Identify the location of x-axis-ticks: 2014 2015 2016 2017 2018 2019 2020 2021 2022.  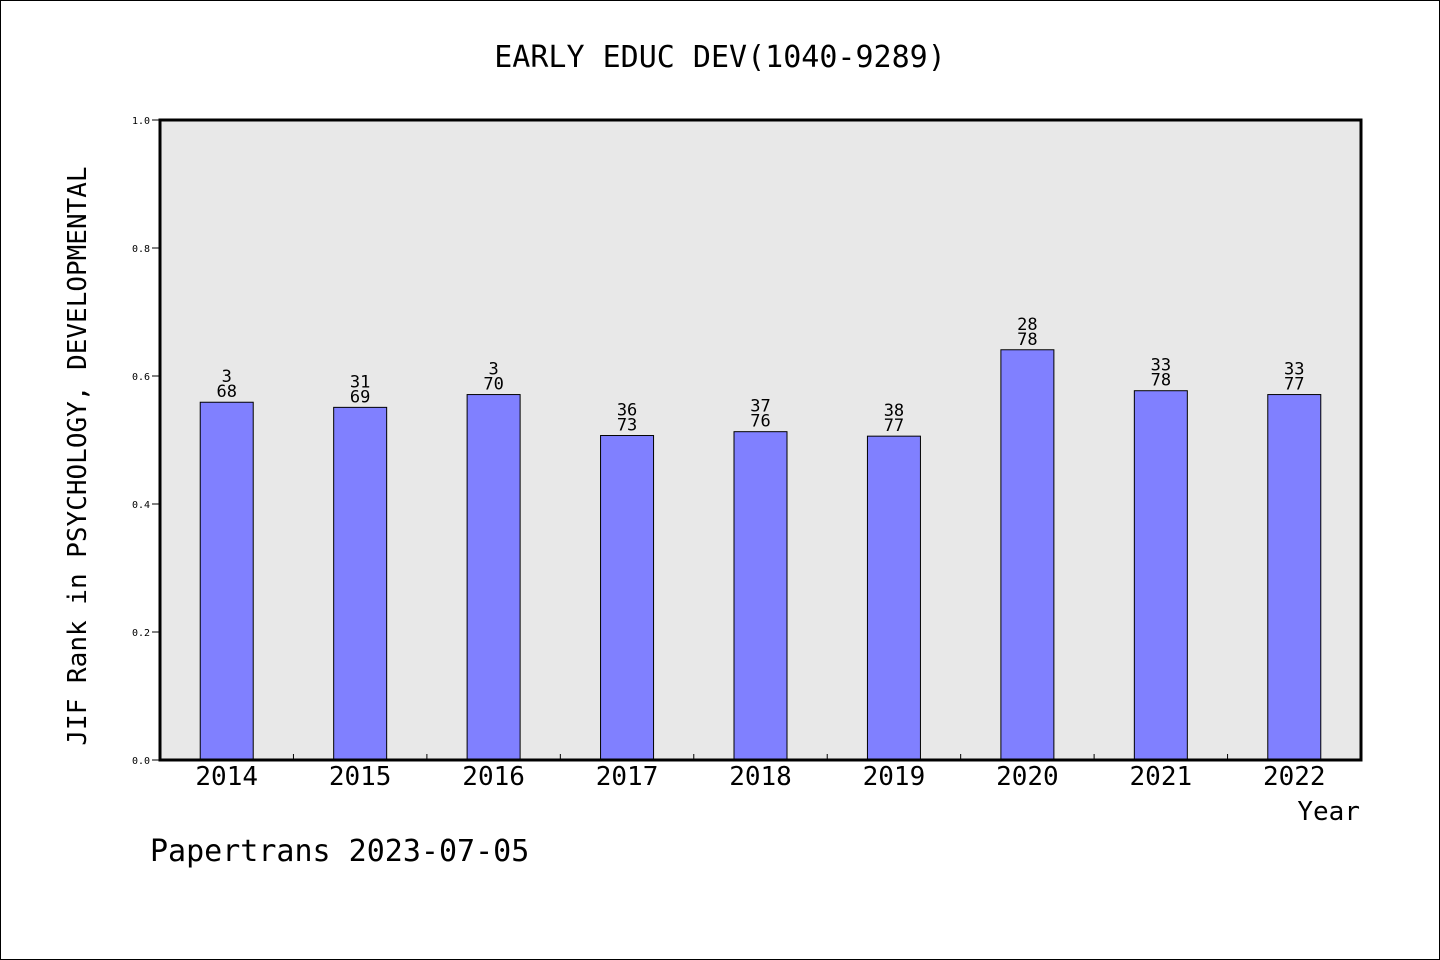
(760, 773).